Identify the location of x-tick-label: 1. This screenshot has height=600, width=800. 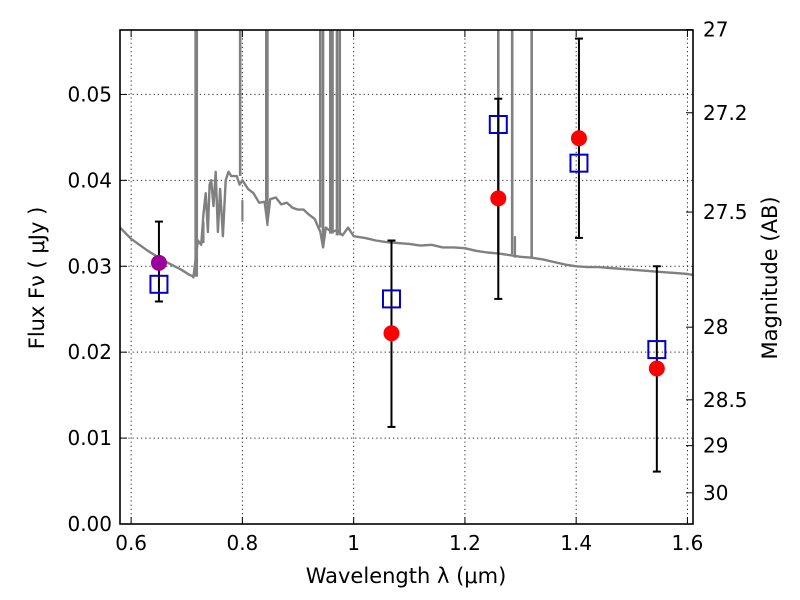
(353, 543).